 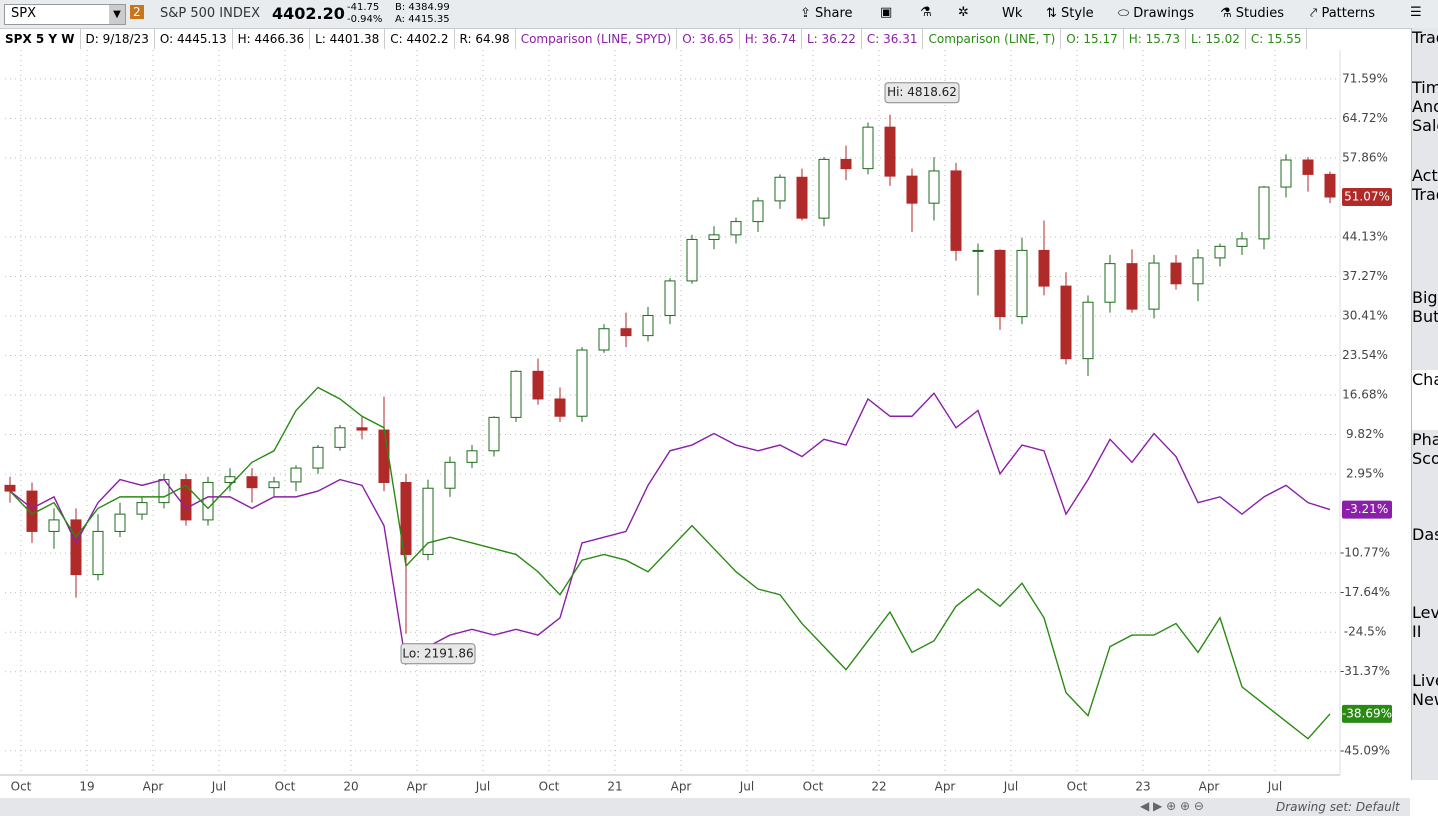 I want to click on label: Patterns, so click(x=1348, y=13).